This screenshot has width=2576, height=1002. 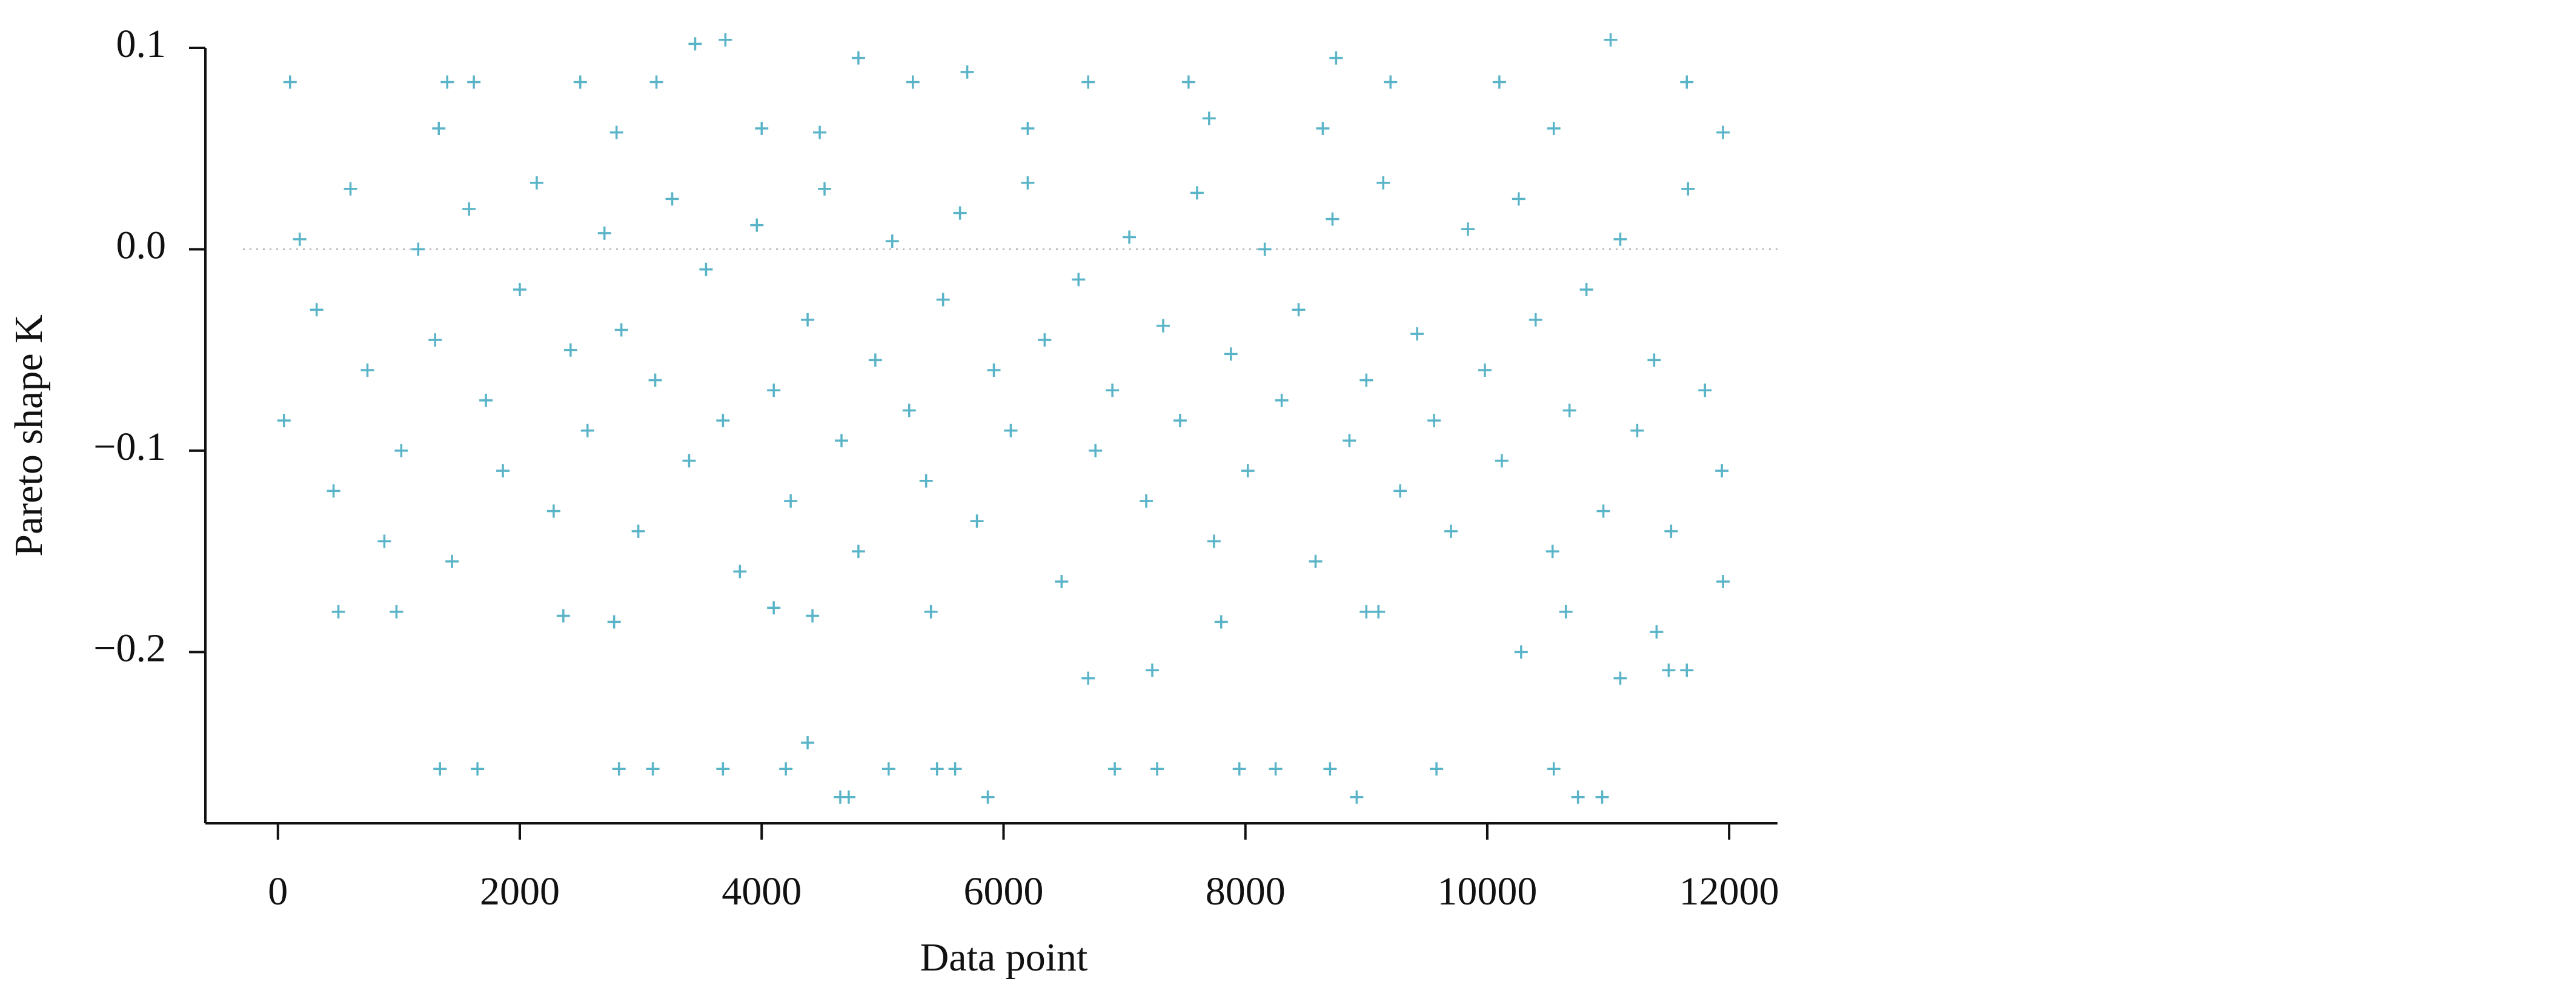 What do you see at coordinates (278, 891) in the screenshot?
I see `x-tick-label: 0` at bounding box center [278, 891].